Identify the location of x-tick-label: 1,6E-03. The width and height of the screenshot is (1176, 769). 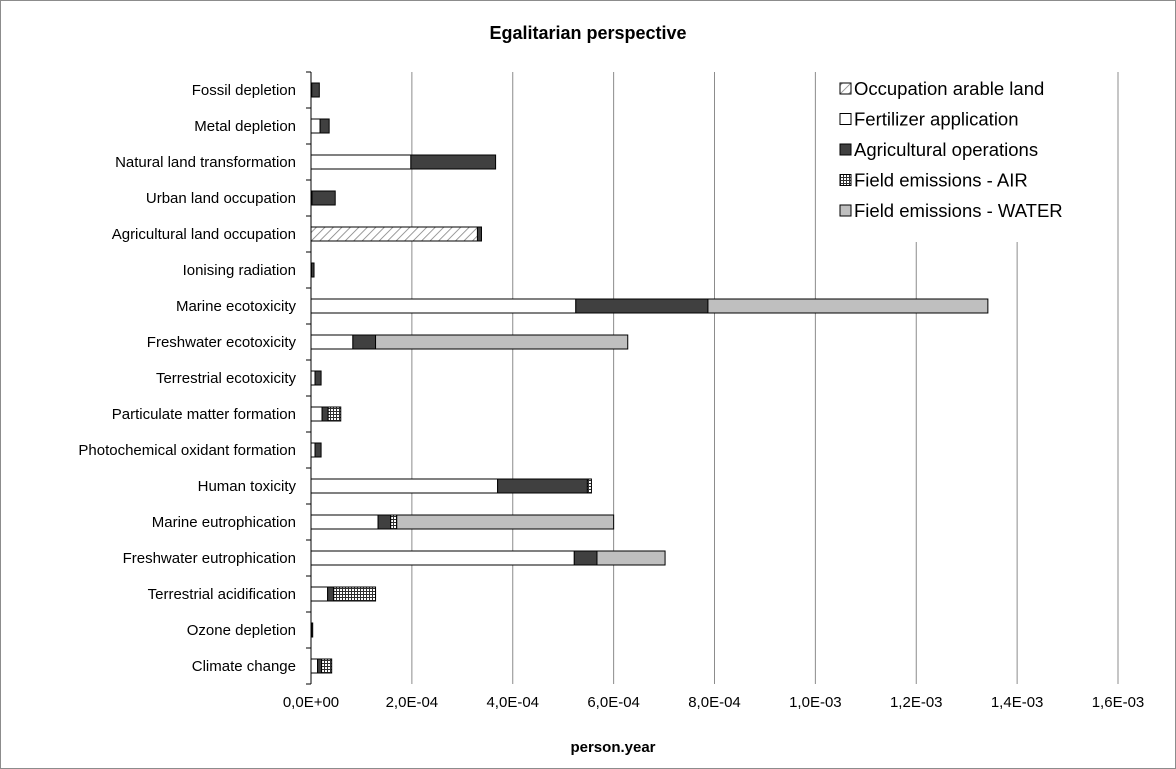
(1118, 702).